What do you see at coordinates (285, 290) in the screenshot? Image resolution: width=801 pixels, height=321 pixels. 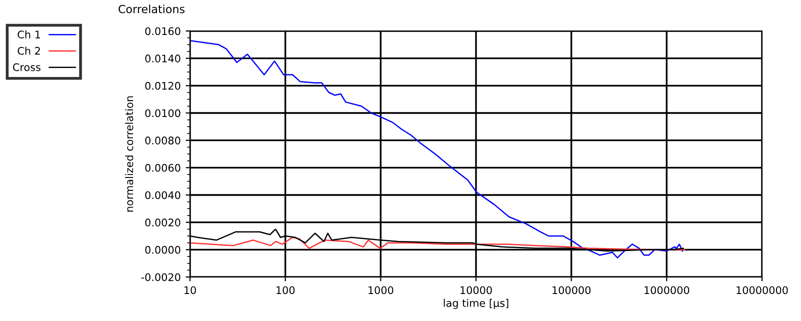 I see `x-tick-label: 100` at bounding box center [285, 290].